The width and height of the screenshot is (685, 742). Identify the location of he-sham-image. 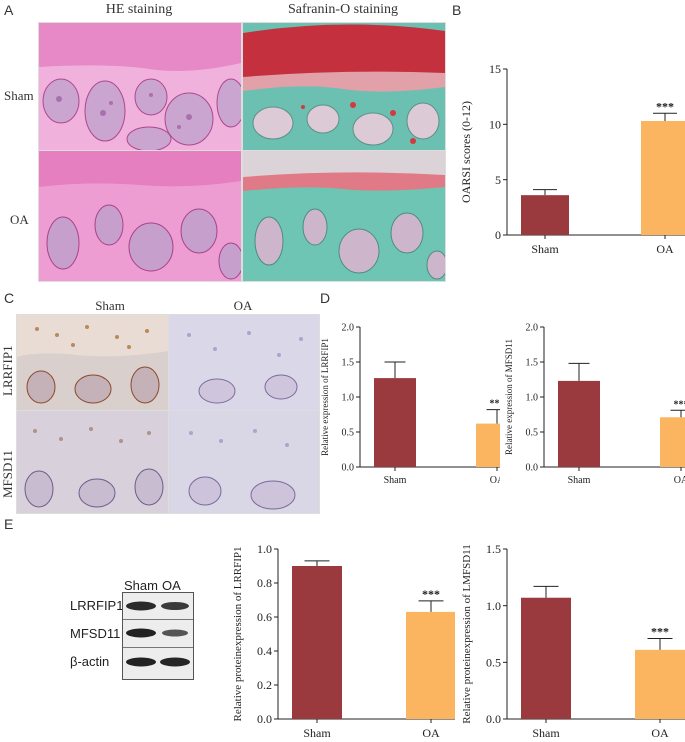
(140, 87).